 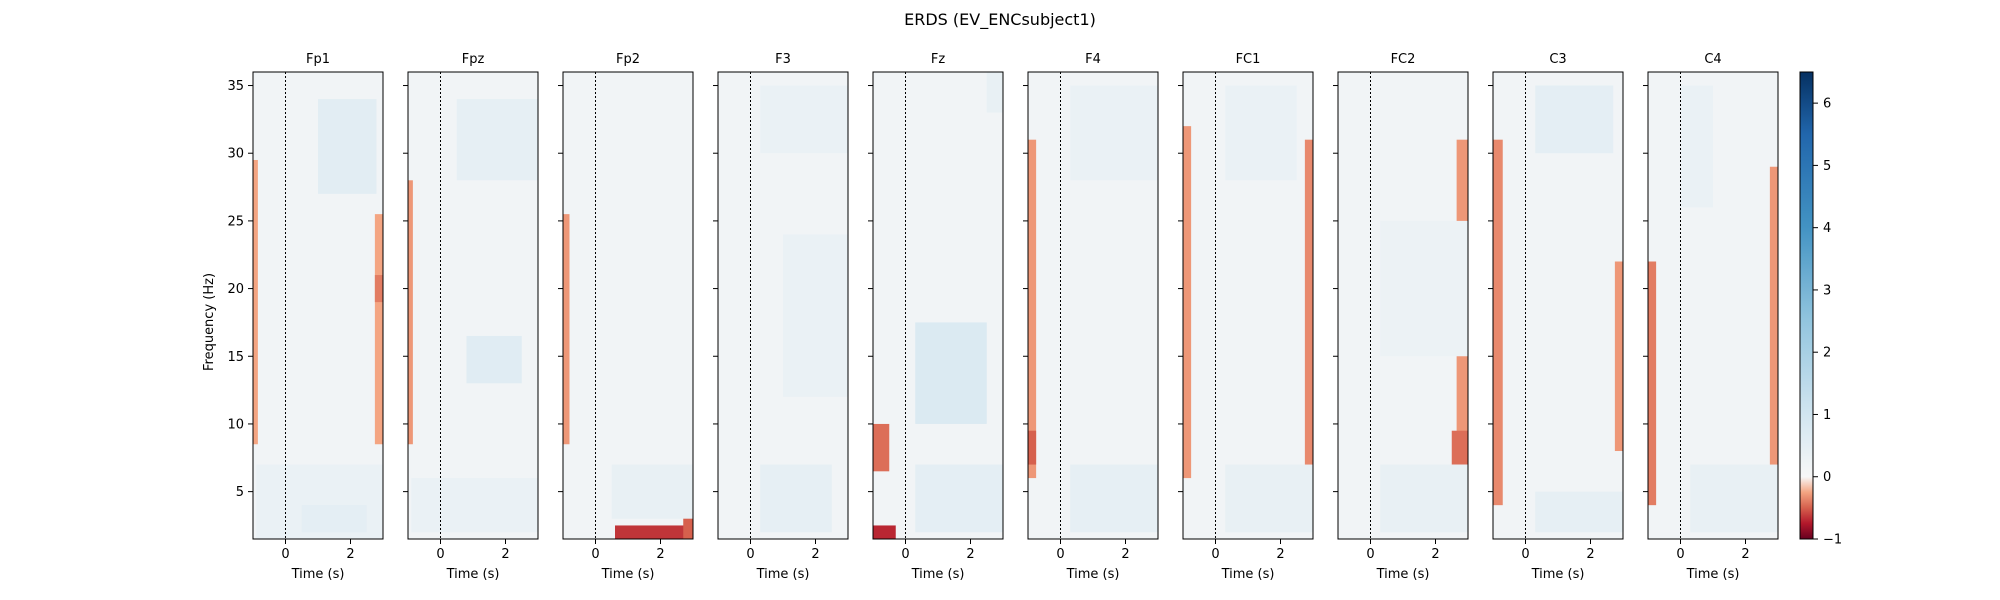 What do you see at coordinates (1827, 415) in the screenshot?
I see `colorbar-tick-label: 1` at bounding box center [1827, 415].